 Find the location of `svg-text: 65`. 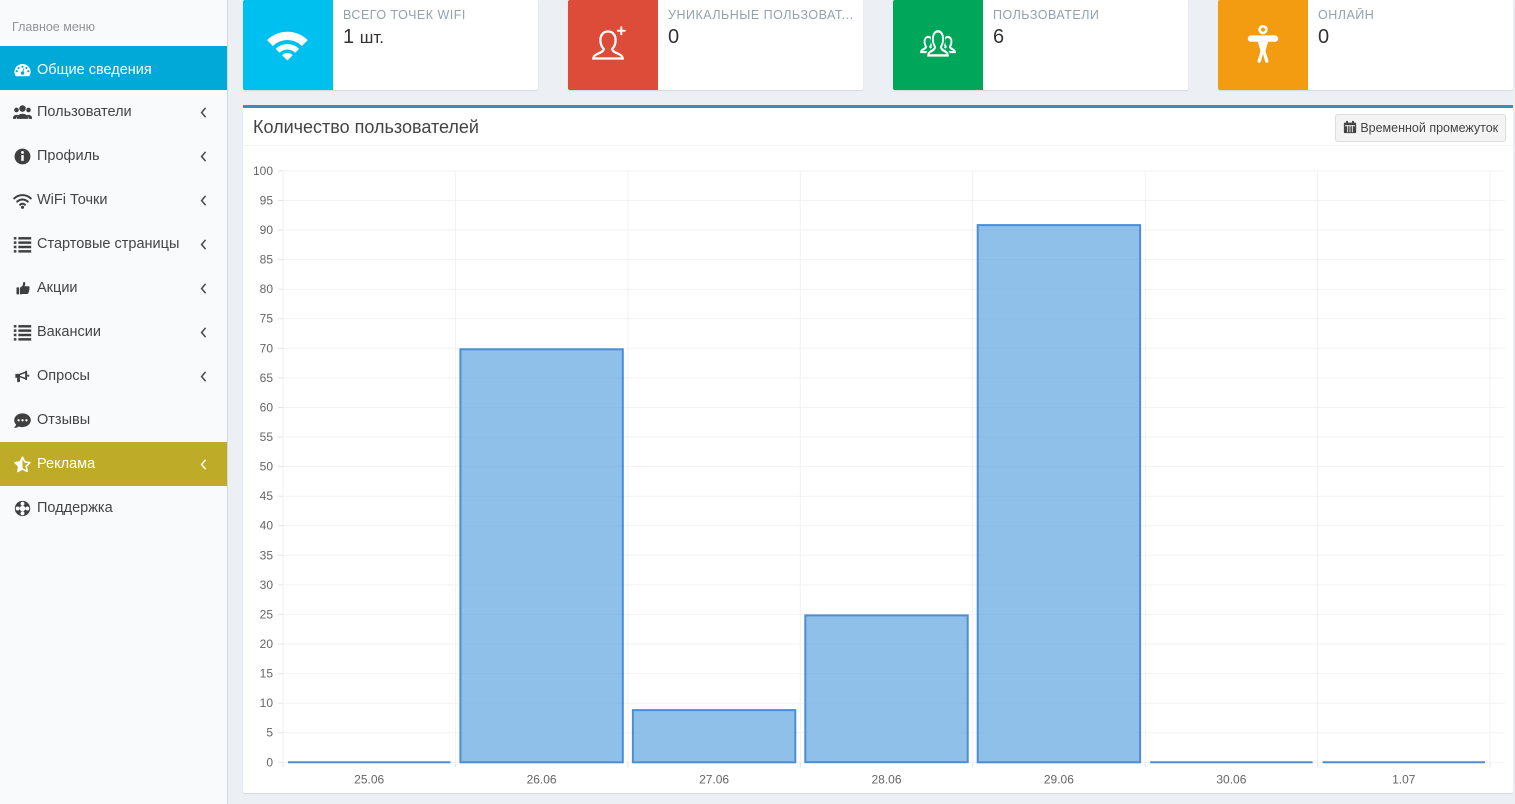

svg-text: 65 is located at coordinates (267, 378).